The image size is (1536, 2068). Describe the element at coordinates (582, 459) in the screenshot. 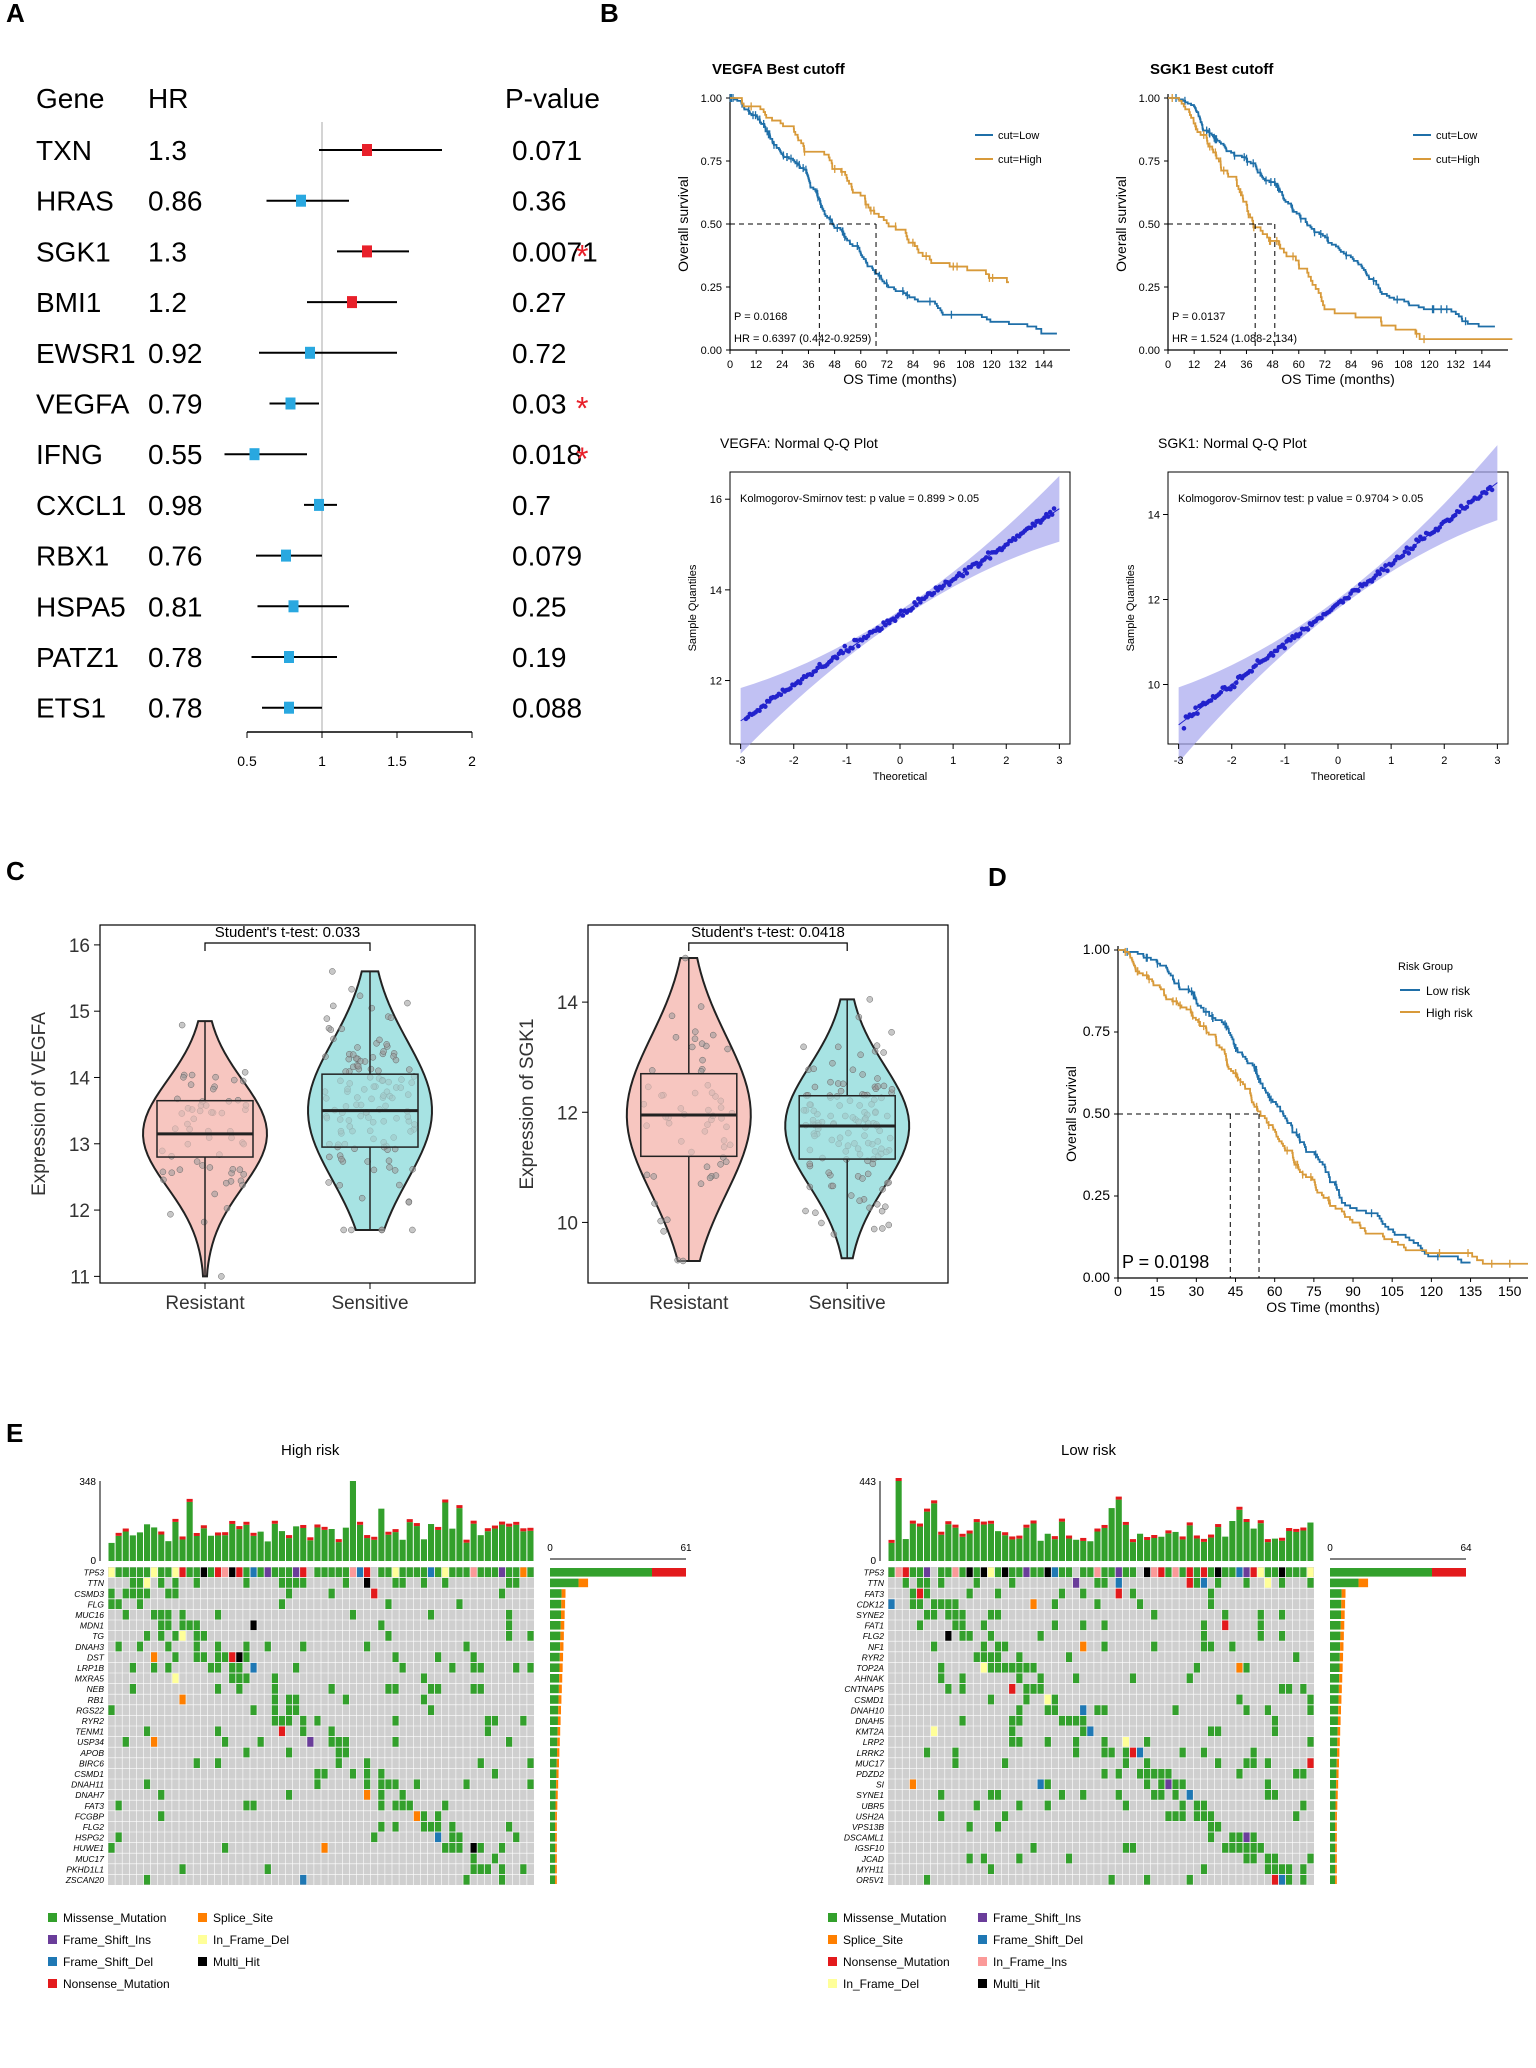

I see `forest-significance-star: *` at that location.